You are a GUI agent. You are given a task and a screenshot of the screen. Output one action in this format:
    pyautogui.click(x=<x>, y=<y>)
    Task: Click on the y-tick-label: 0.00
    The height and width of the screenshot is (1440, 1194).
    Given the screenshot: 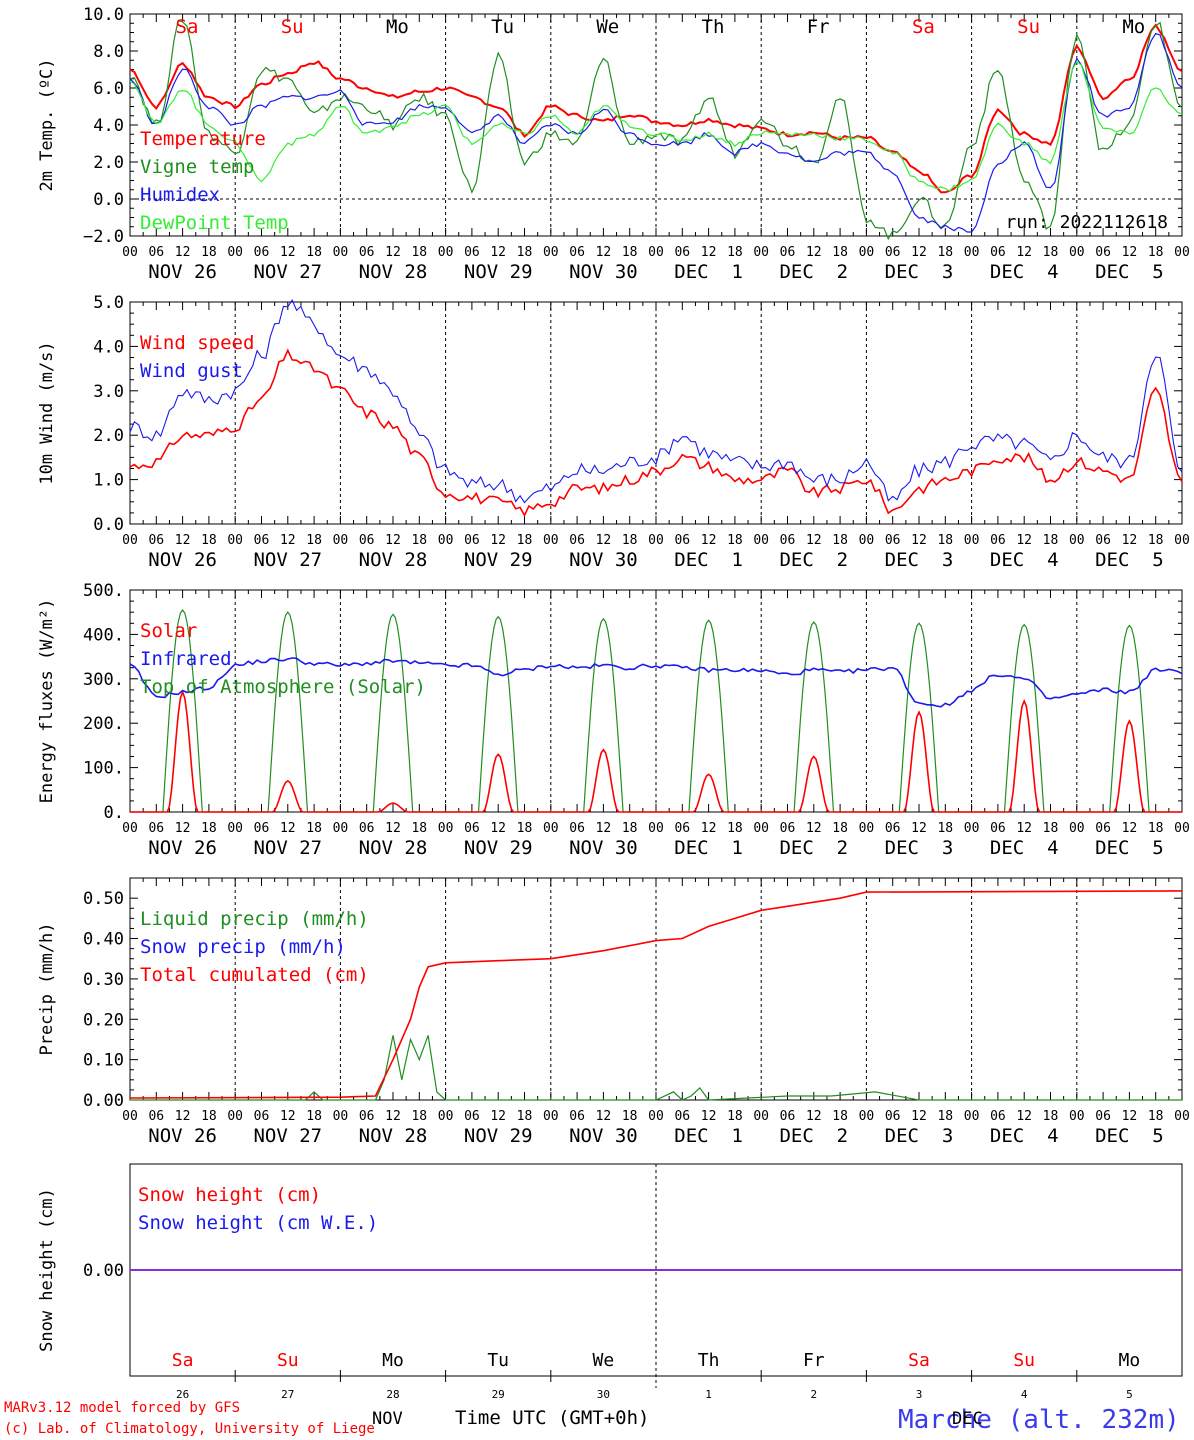 What is the action you would take?
    pyautogui.click(x=103, y=1101)
    